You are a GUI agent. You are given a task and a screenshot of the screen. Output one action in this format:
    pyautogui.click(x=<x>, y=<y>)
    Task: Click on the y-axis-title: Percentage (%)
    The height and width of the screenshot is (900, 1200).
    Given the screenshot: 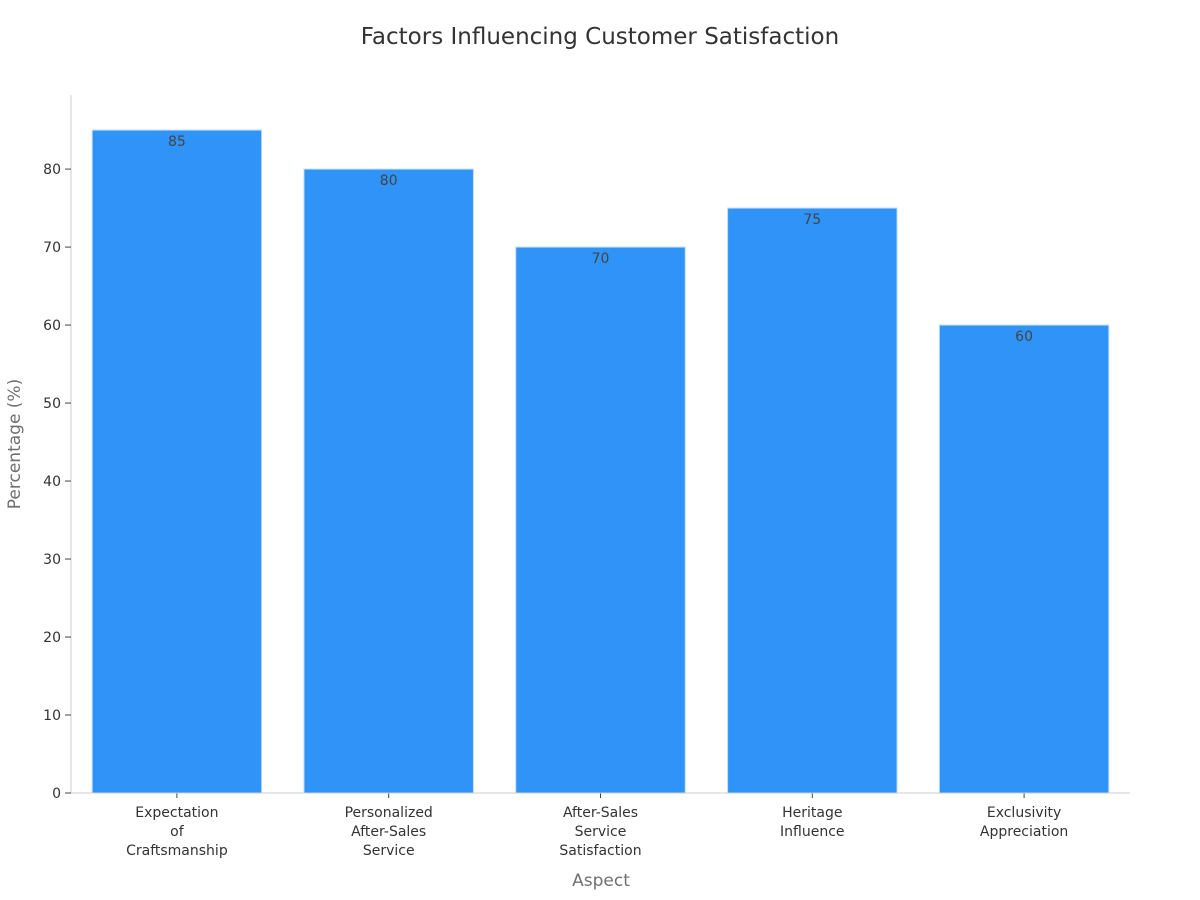 What is the action you would take?
    pyautogui.click(x=15, y=444)
    